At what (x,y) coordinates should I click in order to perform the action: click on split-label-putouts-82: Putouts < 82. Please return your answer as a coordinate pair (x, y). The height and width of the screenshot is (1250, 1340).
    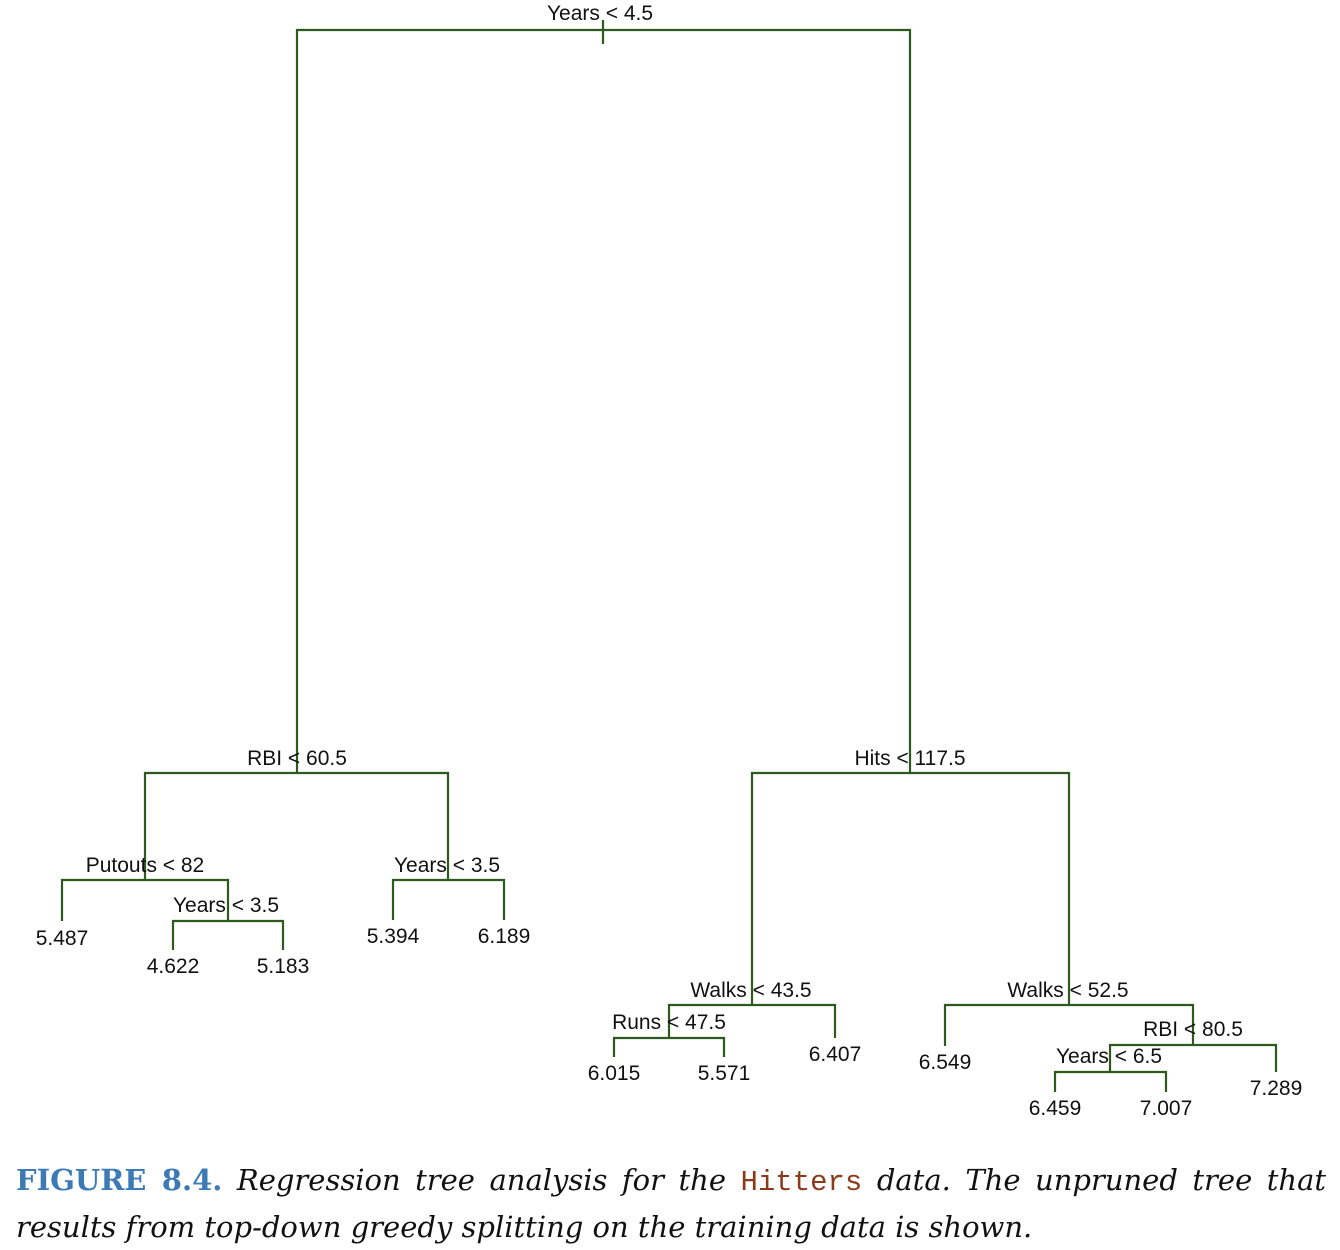
    Looking at the image, I should click on (145, 865).